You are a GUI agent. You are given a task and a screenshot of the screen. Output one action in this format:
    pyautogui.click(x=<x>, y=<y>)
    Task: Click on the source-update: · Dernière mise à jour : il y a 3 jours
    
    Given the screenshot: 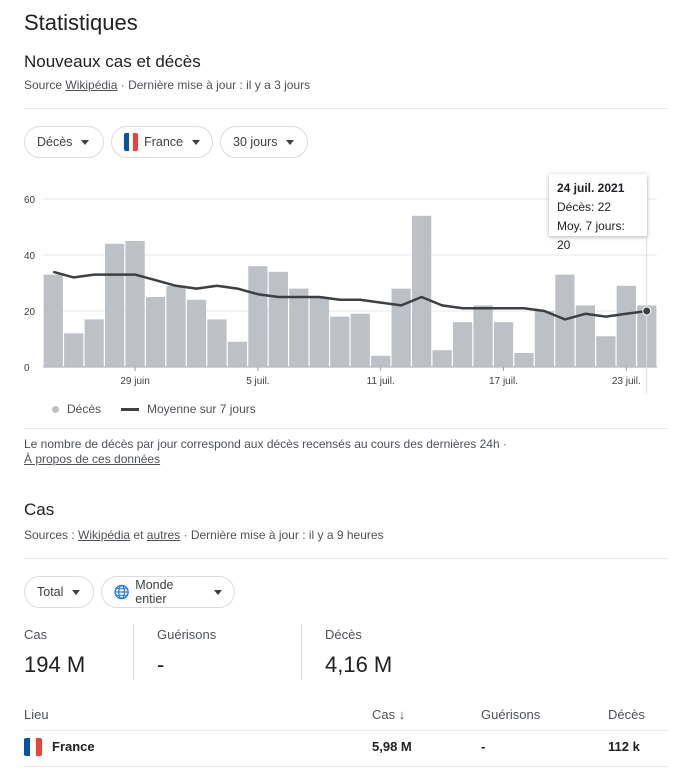 What is the action you would take?
    pyautogui.click(x=215, y=85)
    